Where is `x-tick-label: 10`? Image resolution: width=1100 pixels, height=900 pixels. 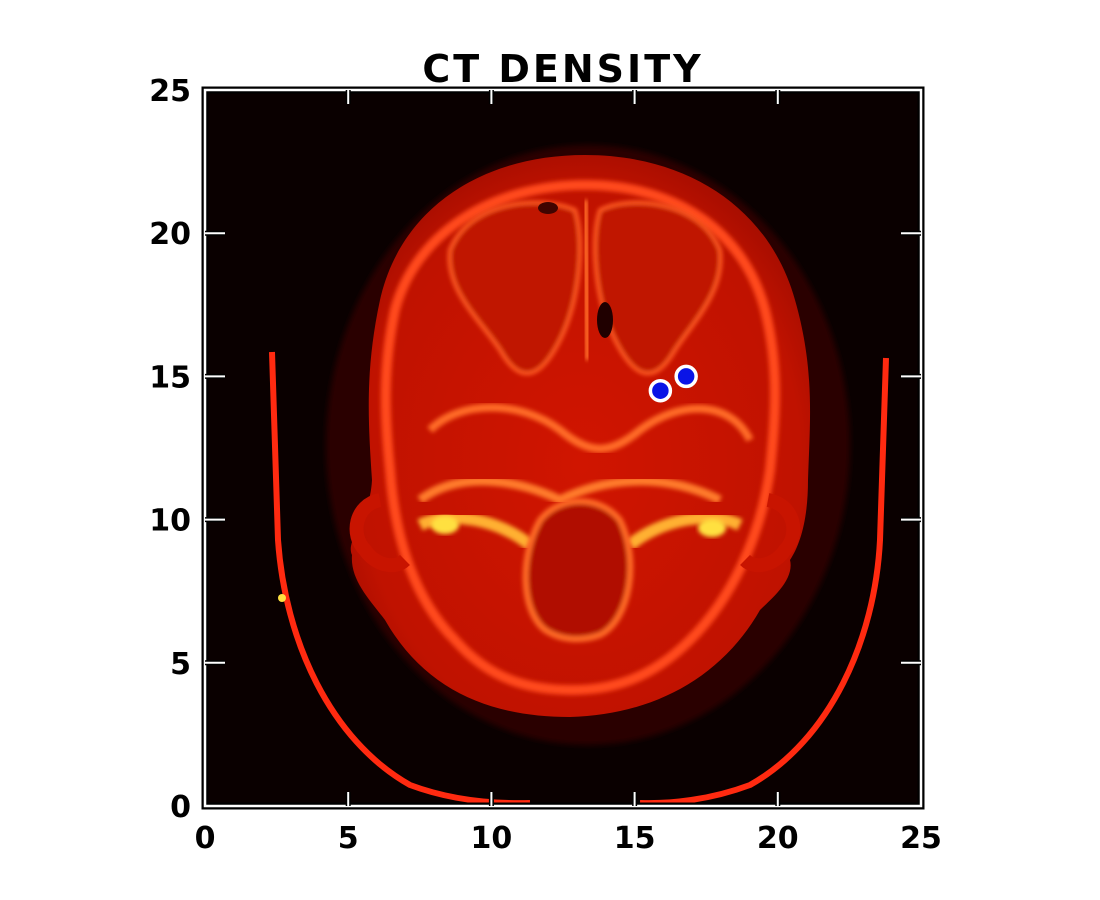 x-tick-label: 10 is located at coordinates (492, 838).